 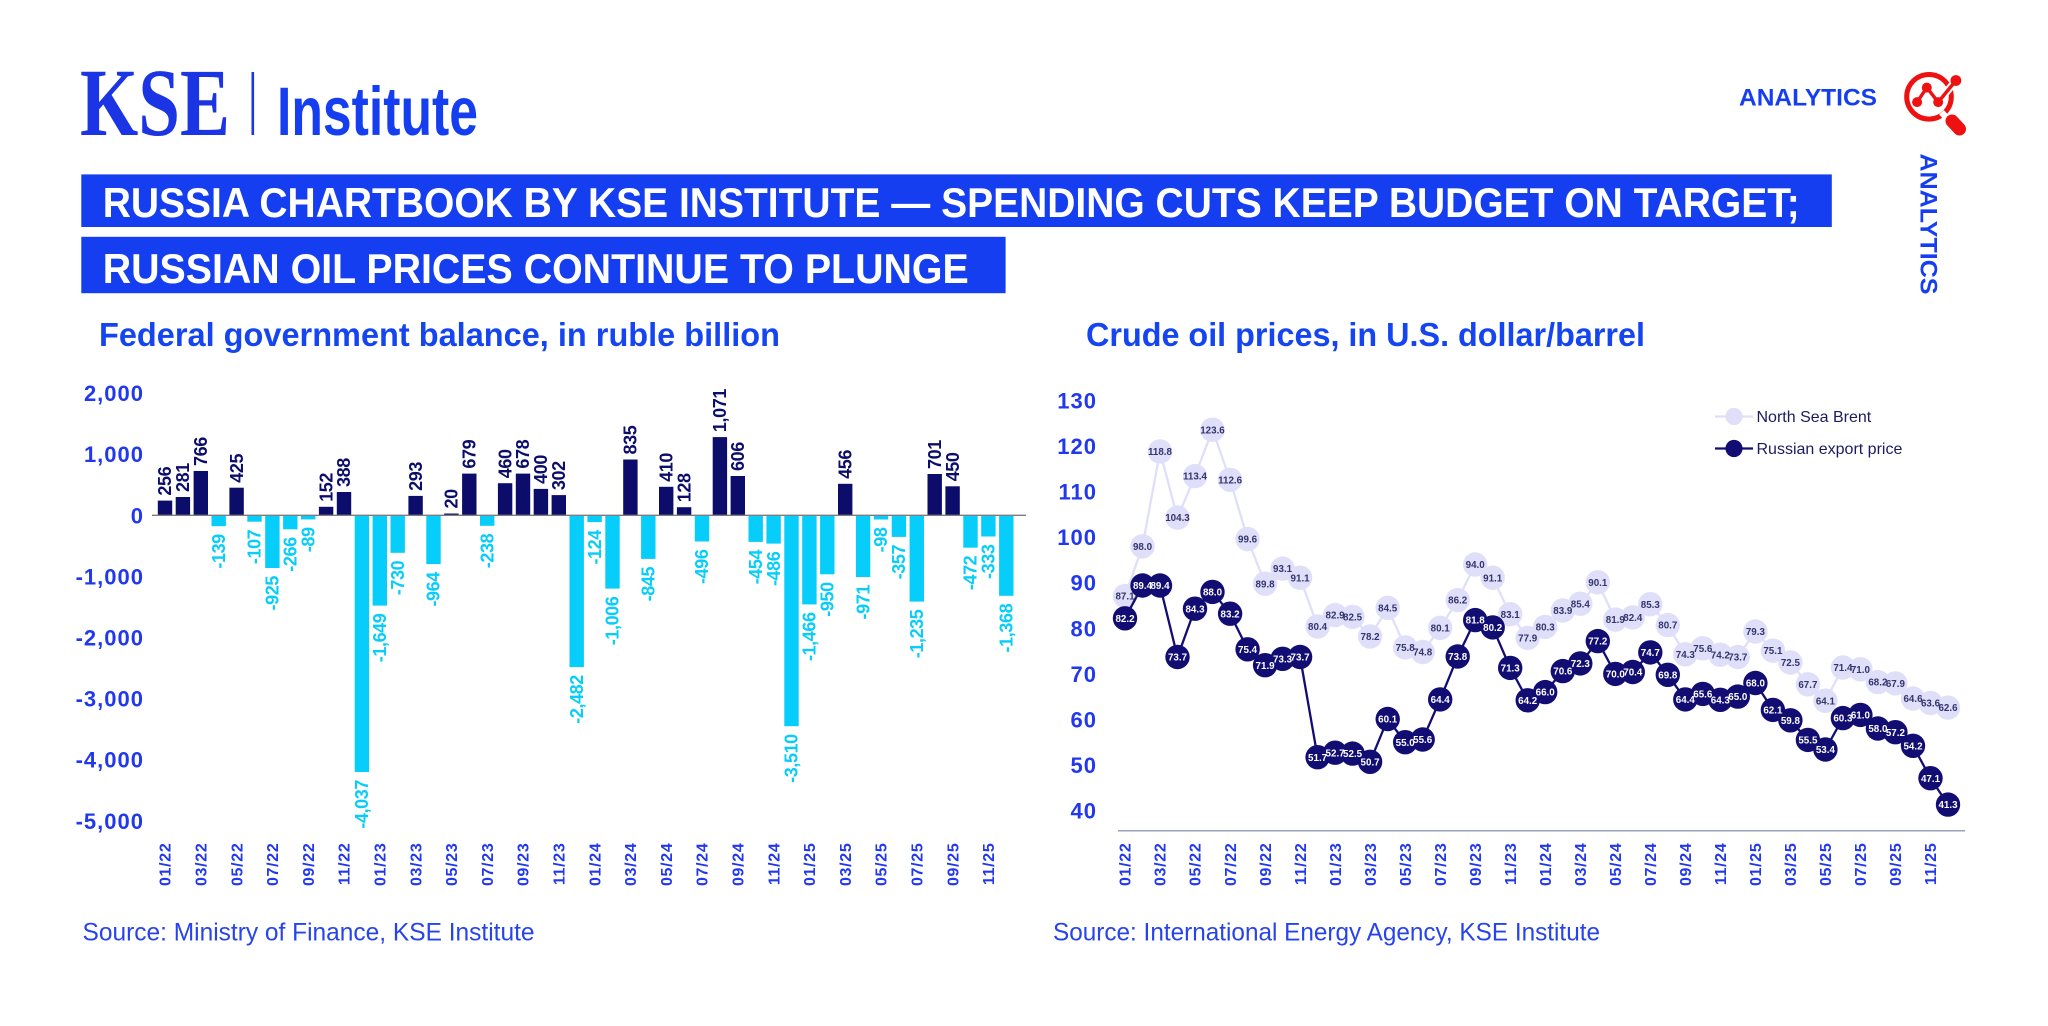 What do you see at coordinates (666, 467) in the screenshot?
I see `svg-text: 410` at bounding box center [666, 467].